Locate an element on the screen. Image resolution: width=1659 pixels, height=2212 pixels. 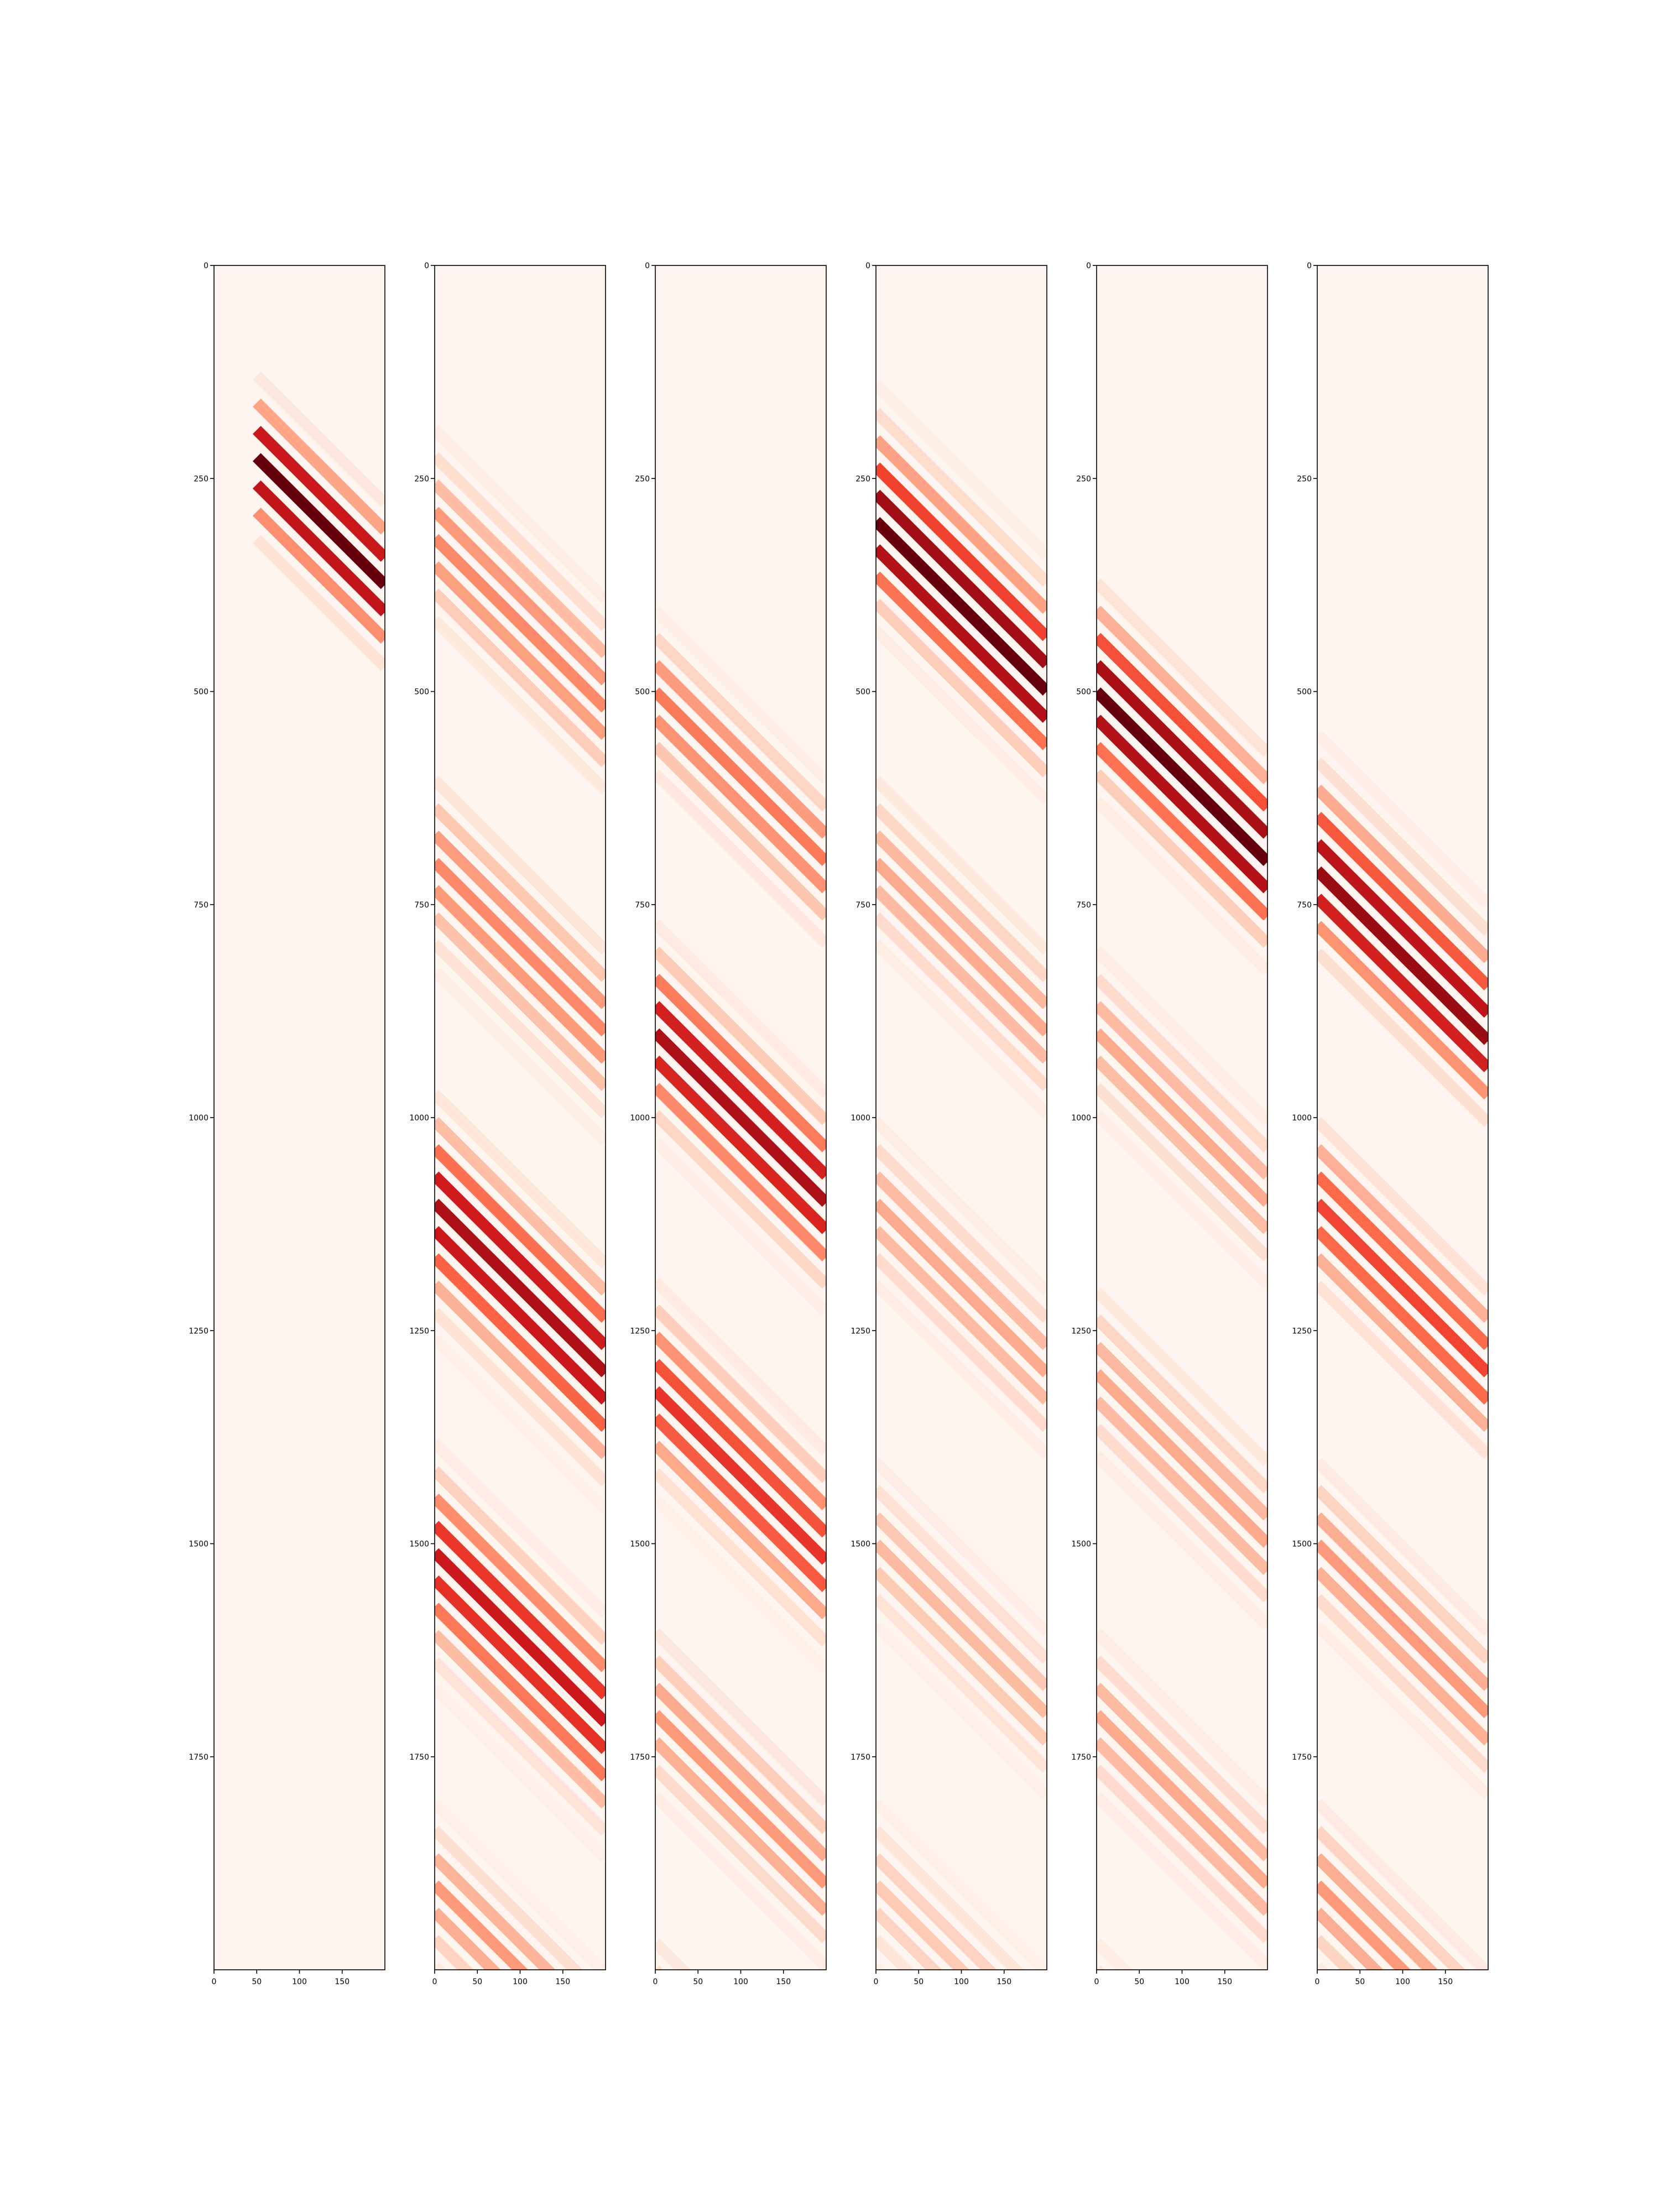
y-tick-label: 1250 is located at coordinates (640, 1331).